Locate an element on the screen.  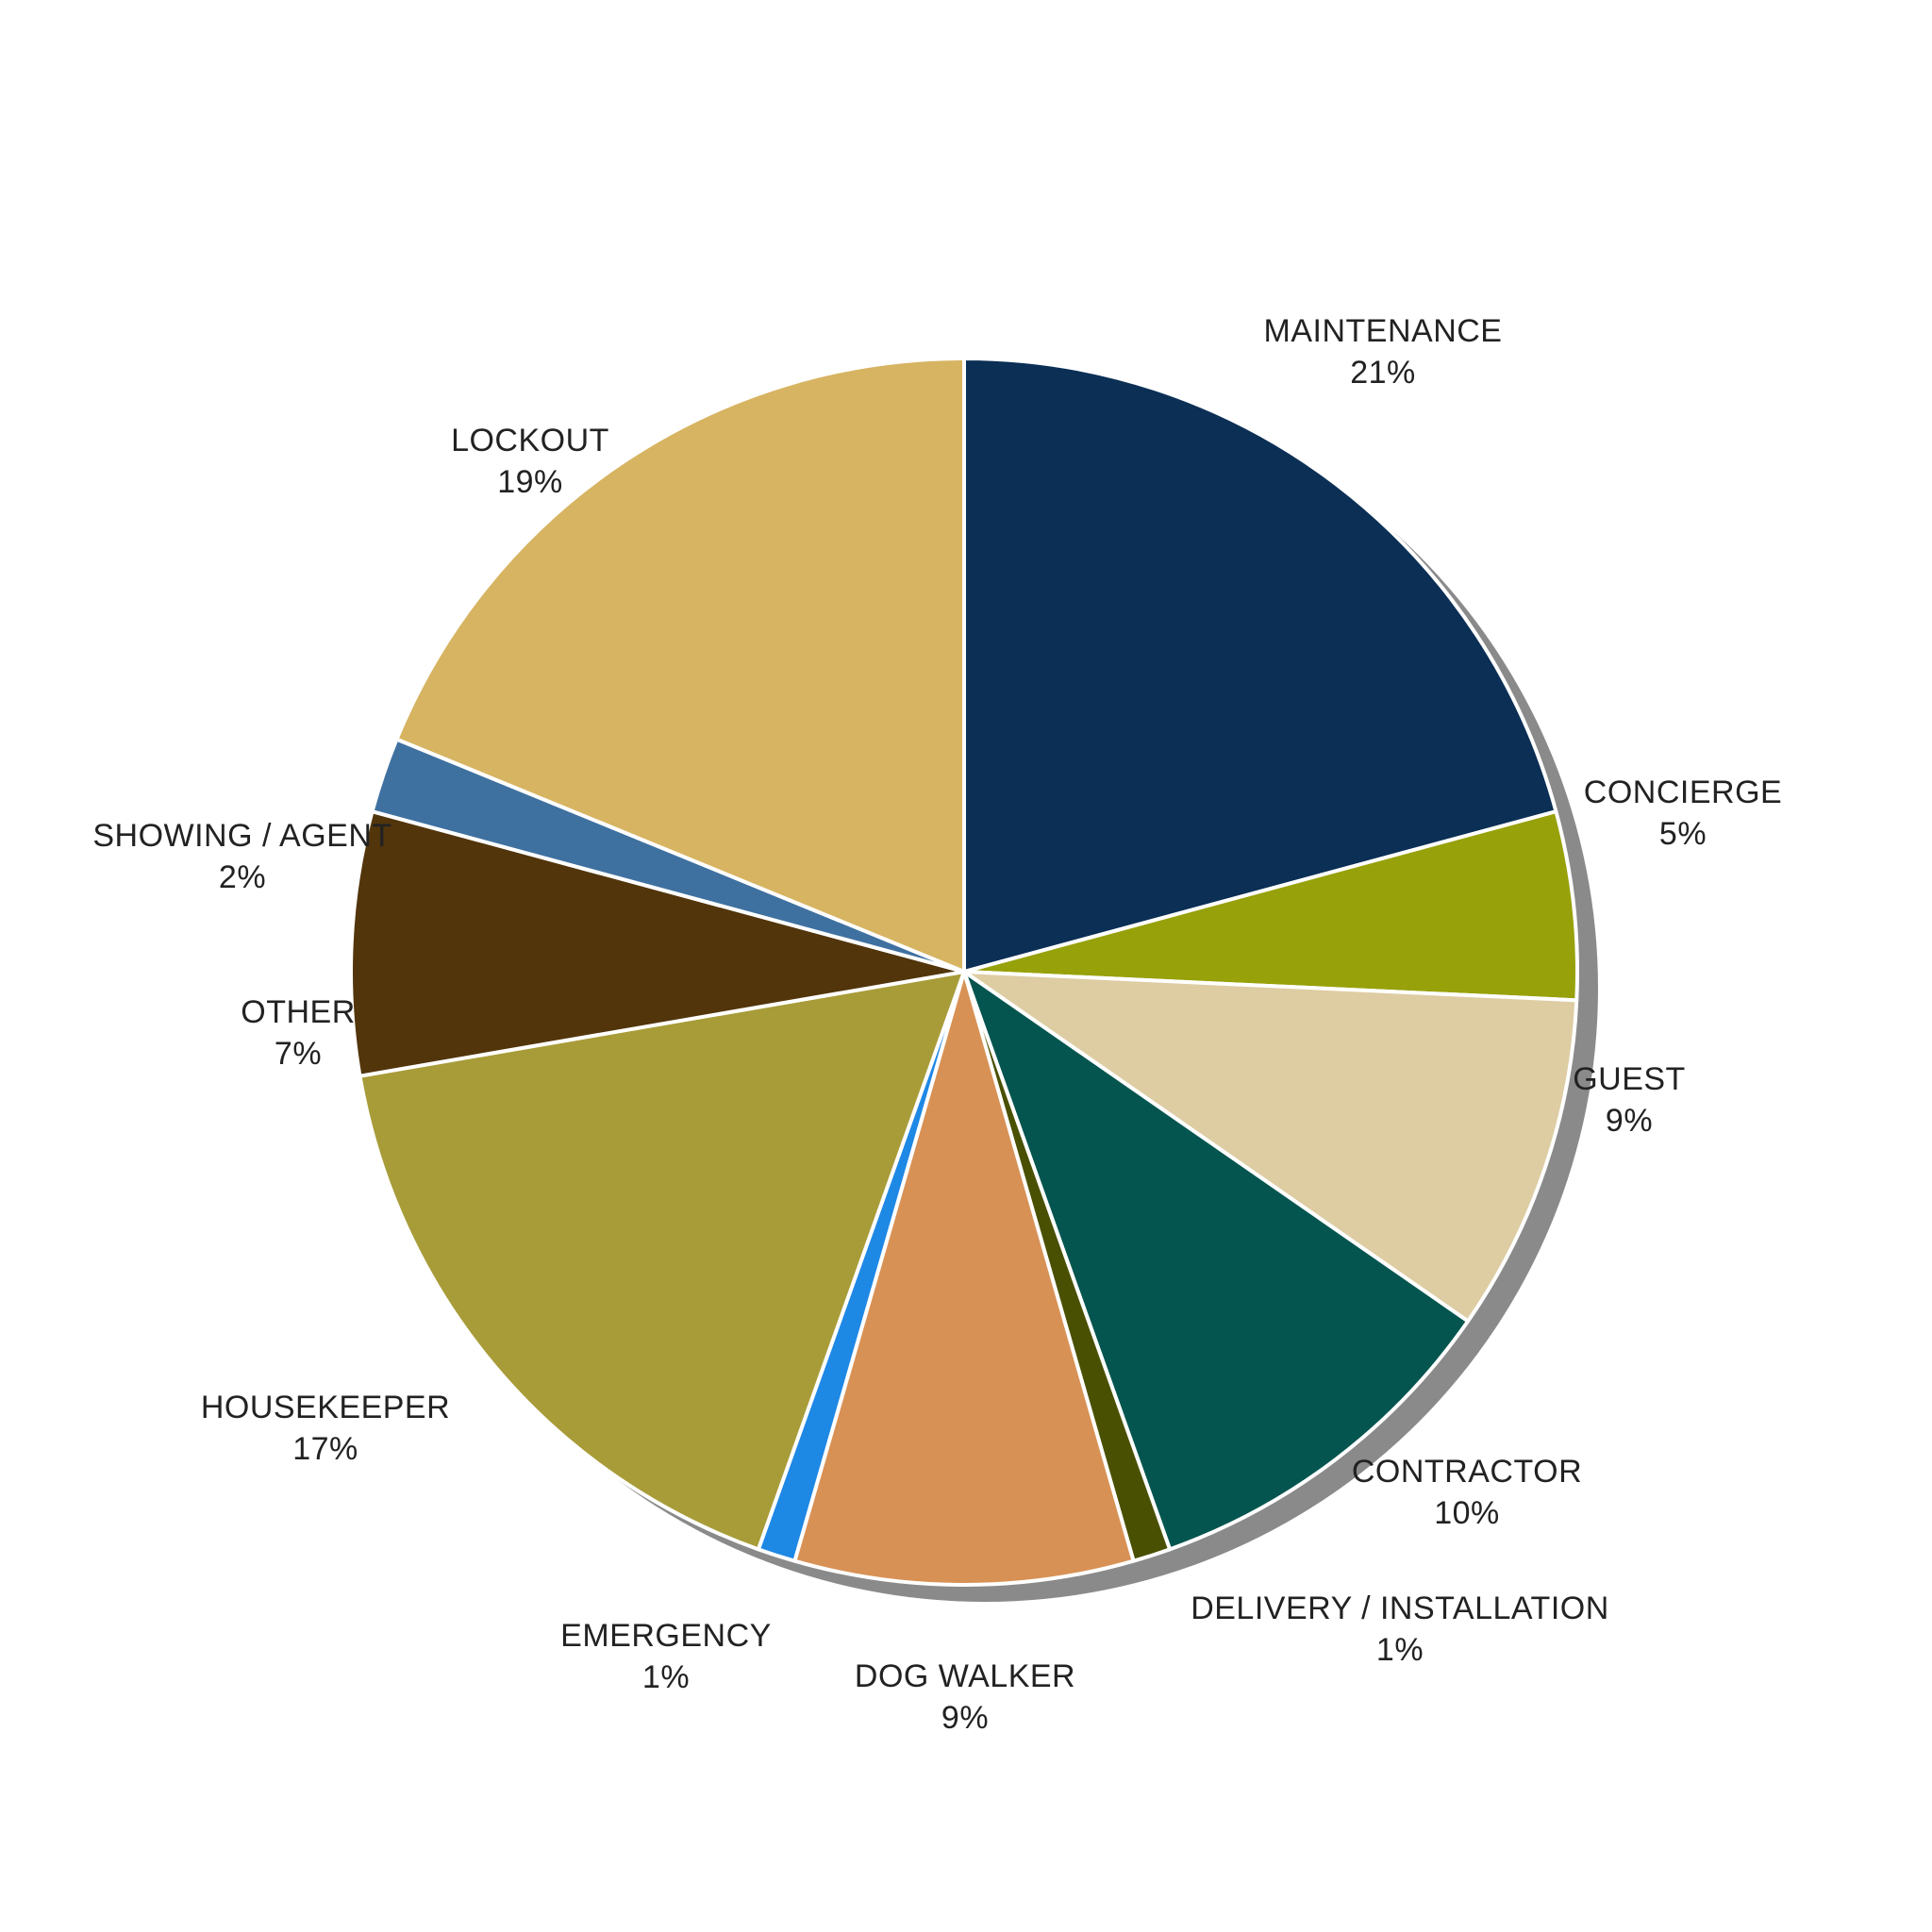
pie-slice-concierge is located at coordinates (1270, 906).